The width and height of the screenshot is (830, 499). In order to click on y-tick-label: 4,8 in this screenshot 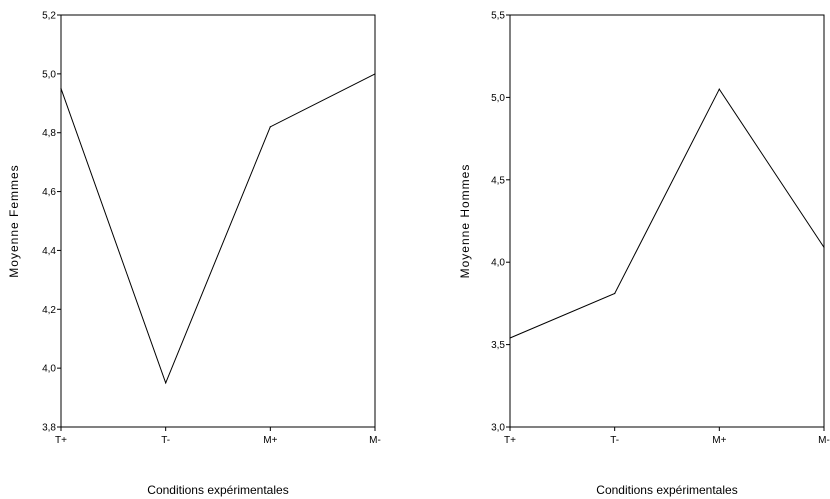, I will do `click(49, 133)`.